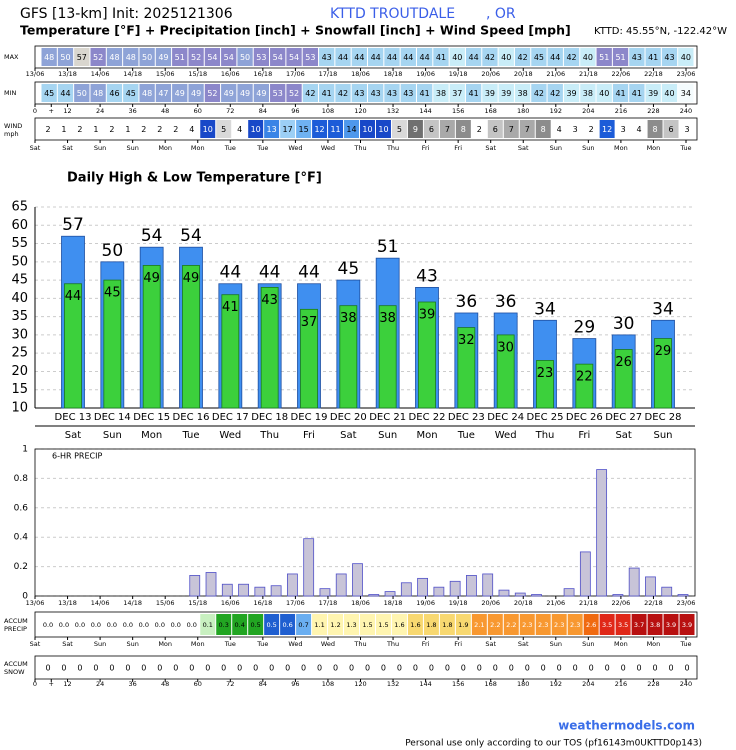 Image resolution: width=736 pixels, height=750 pixels. I want to click on x-tick-label: 18/06, so click(360, 603).